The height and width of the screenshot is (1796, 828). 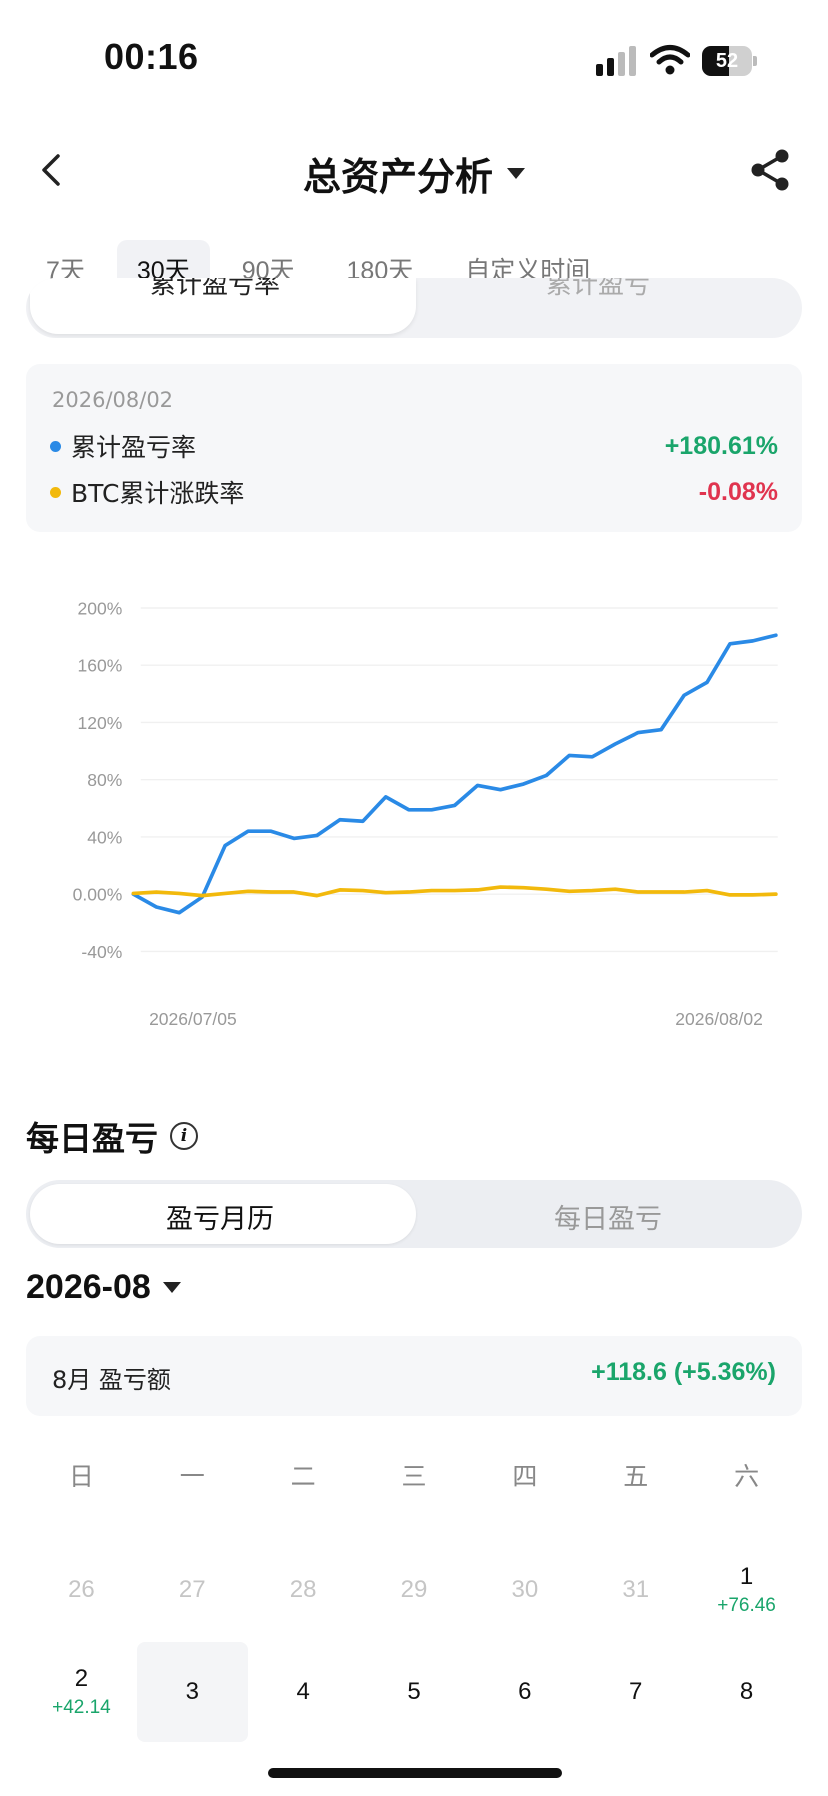 What do you see at coordinates (223, 306) in the screenshot?
I see `metric-toggle-active-pill` at bounding box center [223, 306].